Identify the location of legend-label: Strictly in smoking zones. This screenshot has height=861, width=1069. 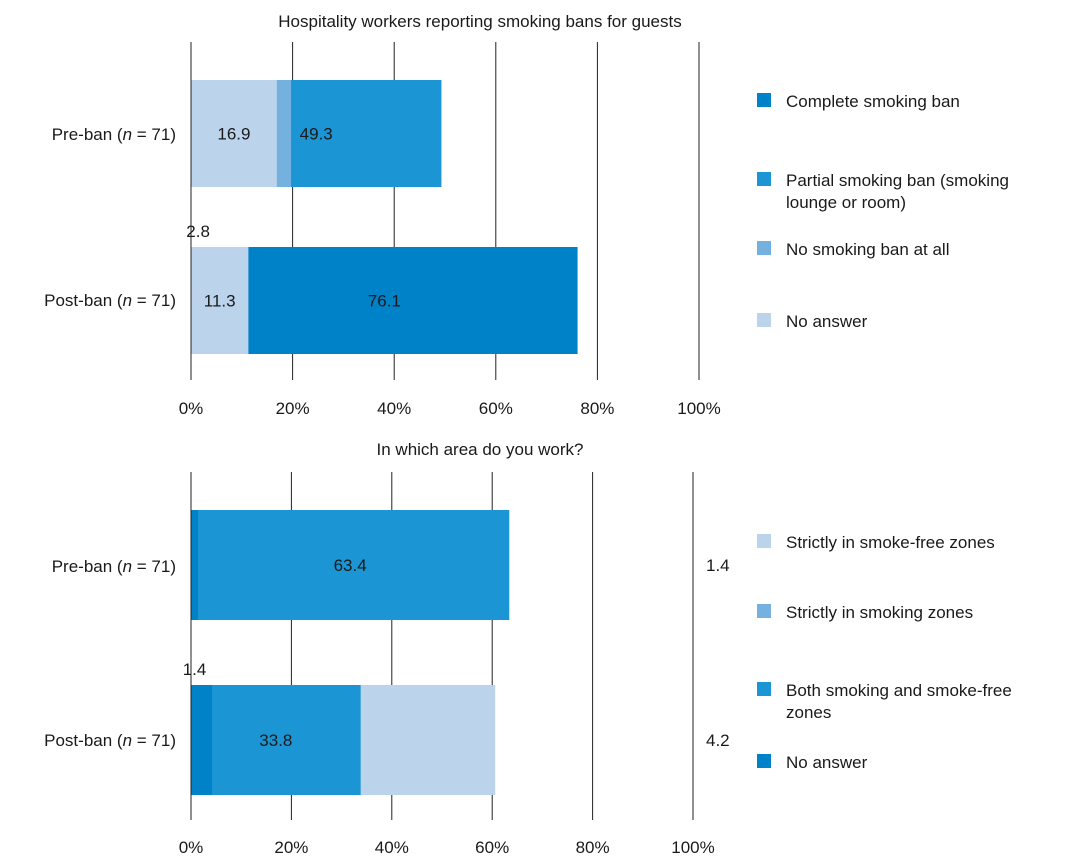
(879, 612).